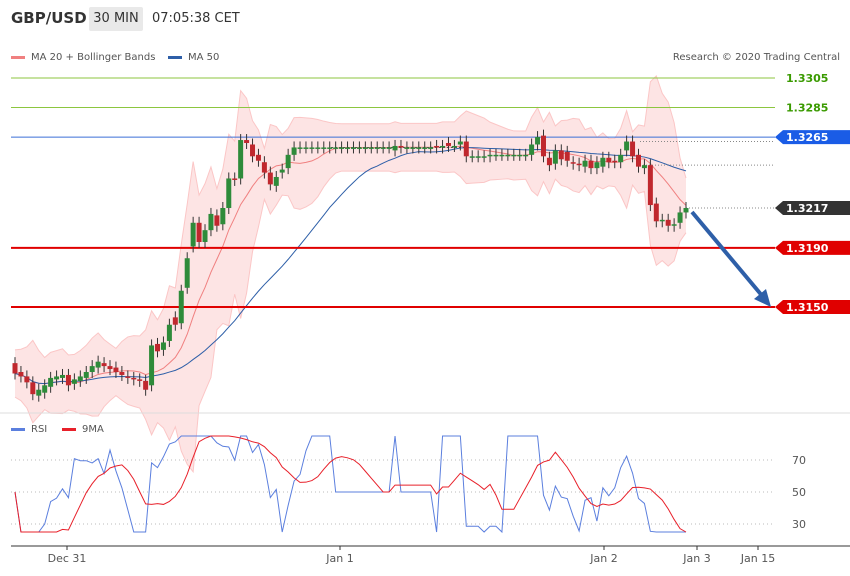 This screenshot has width=850, height=576. What do you see at coordinates (807, 108) in the screenshot?
I see `level-label-1: 1.3285` at bounding box center [807, 108].